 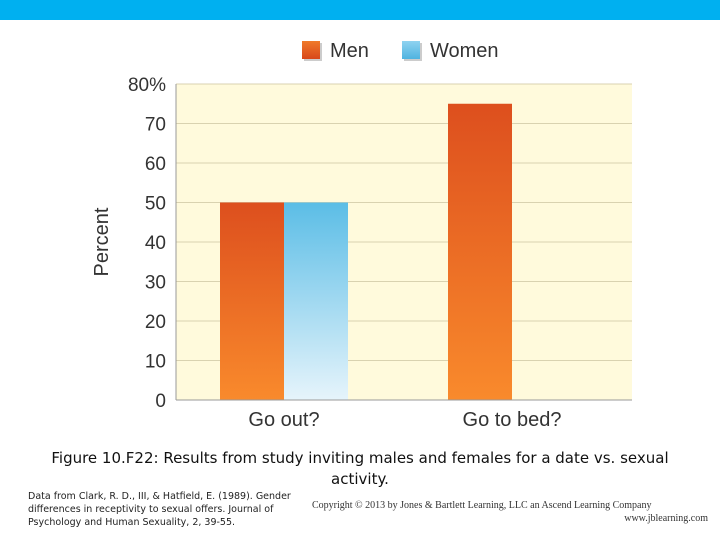 What do you see at coordinates (411, 50) in the screenshot?
I see `legend-swatch-women` at bounding box center [411, 50].